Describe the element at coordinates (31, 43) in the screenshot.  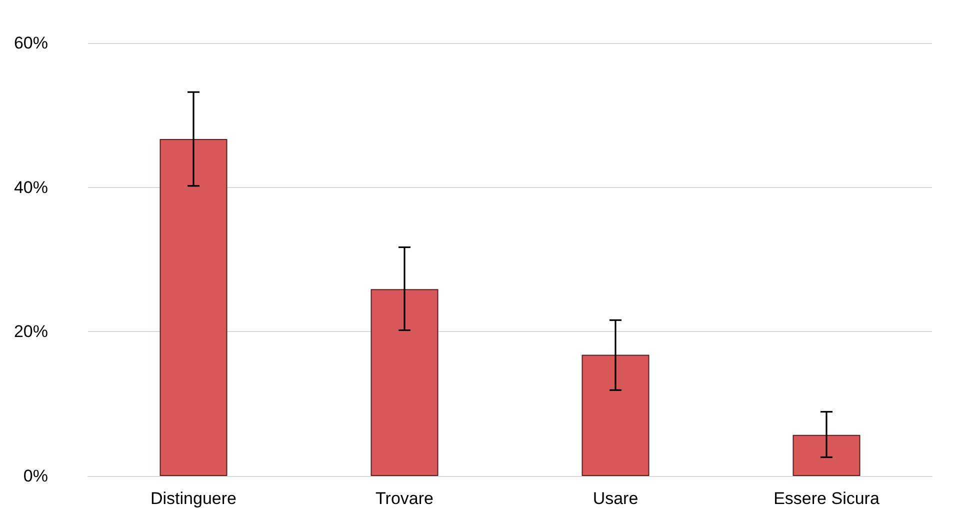
I see `y-tick-label: 60%` at that location.